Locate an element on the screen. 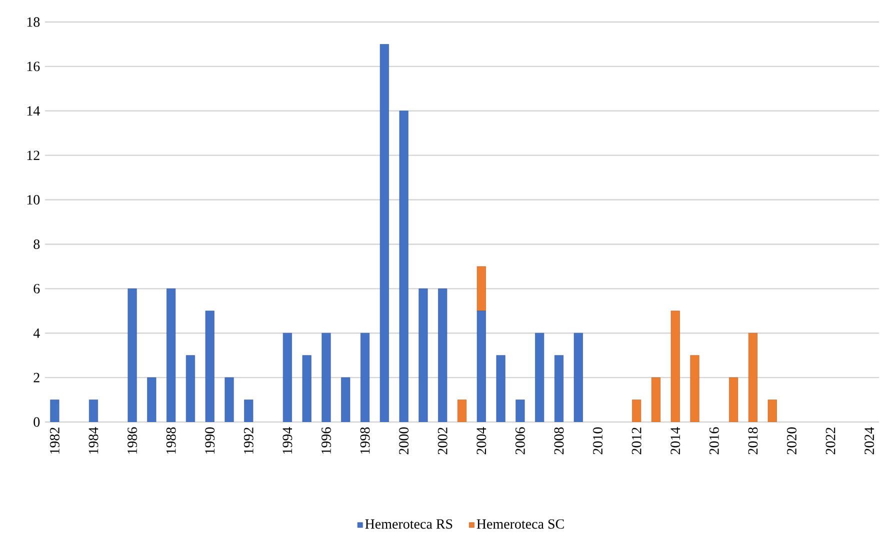  y-tick-label: 8 is located at coordinates (37, 244).